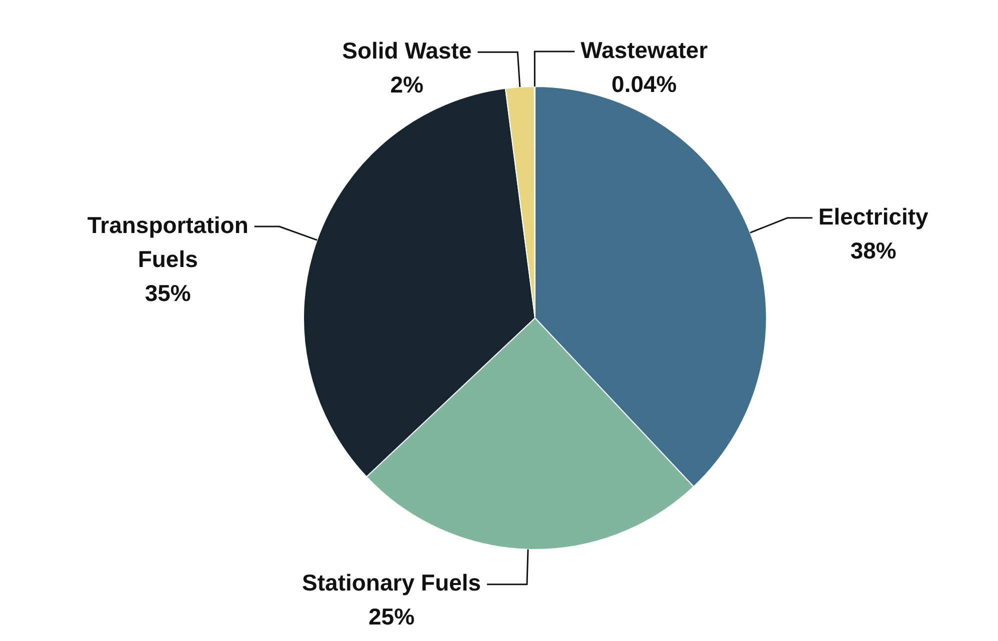 This screenshot has height=641, width=998. Describe the element at coordinates (873, 216) in the screenshot. I see `slice-label: Electricity` at that location.